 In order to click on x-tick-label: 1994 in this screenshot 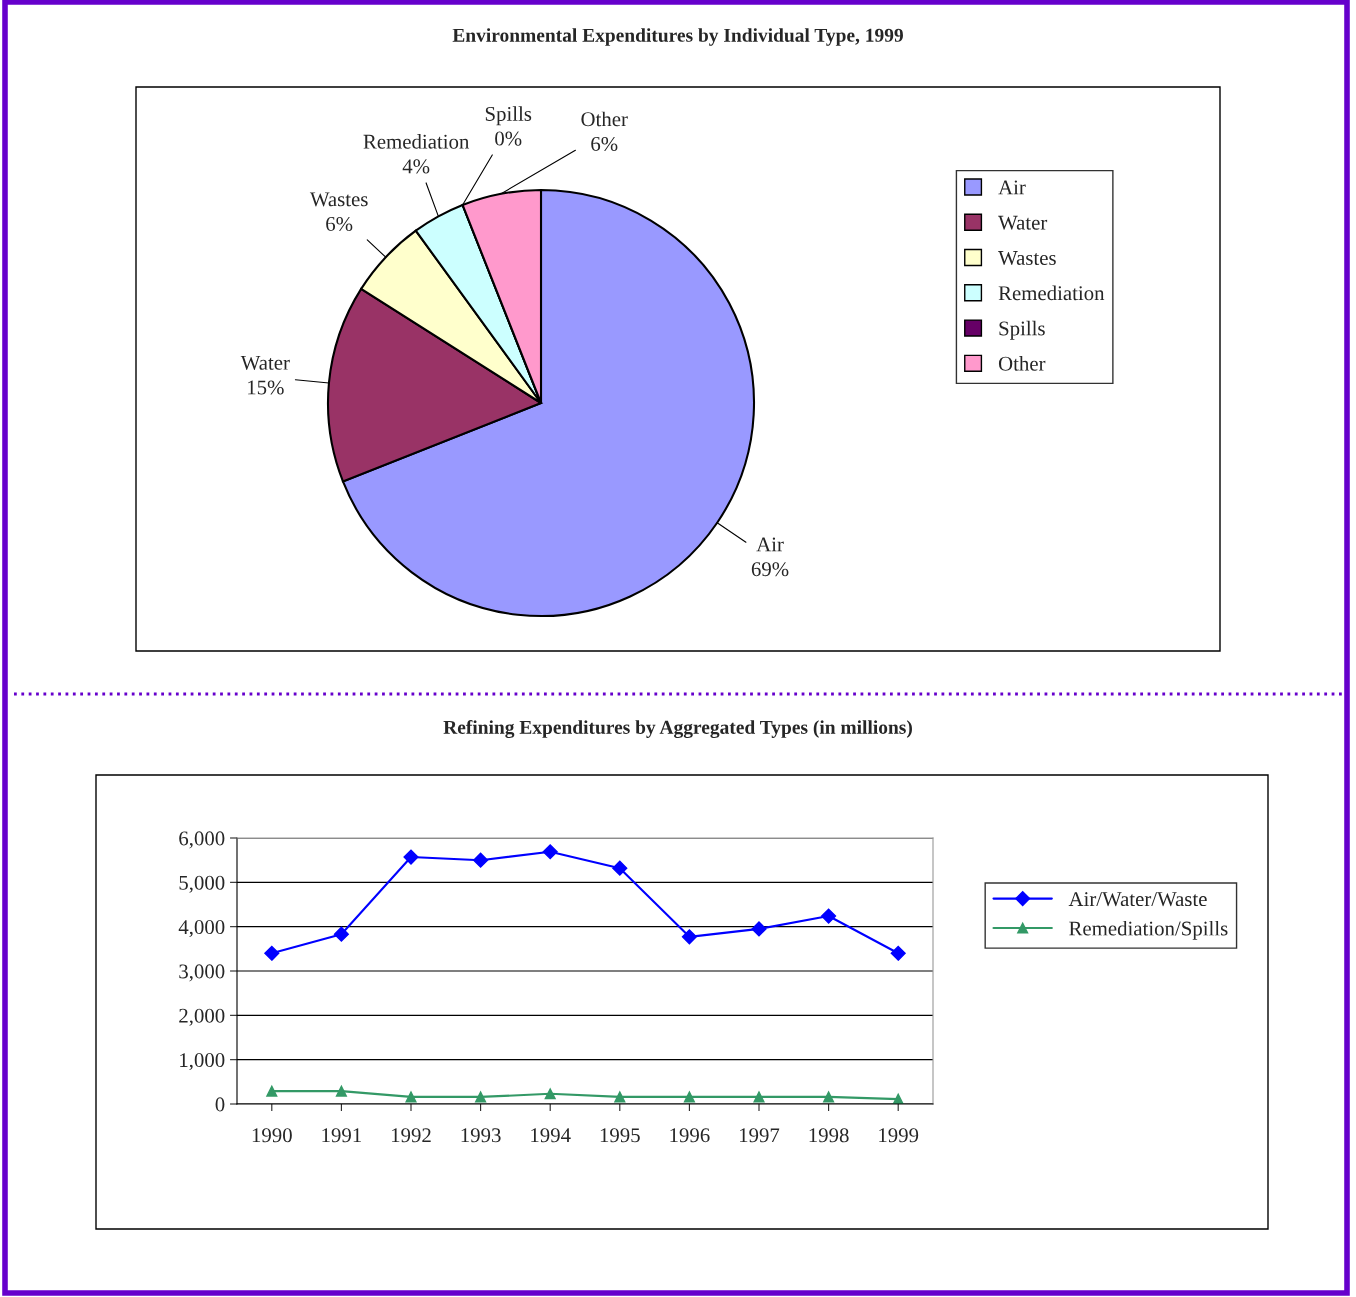, I will do `click(551, 1135)`.